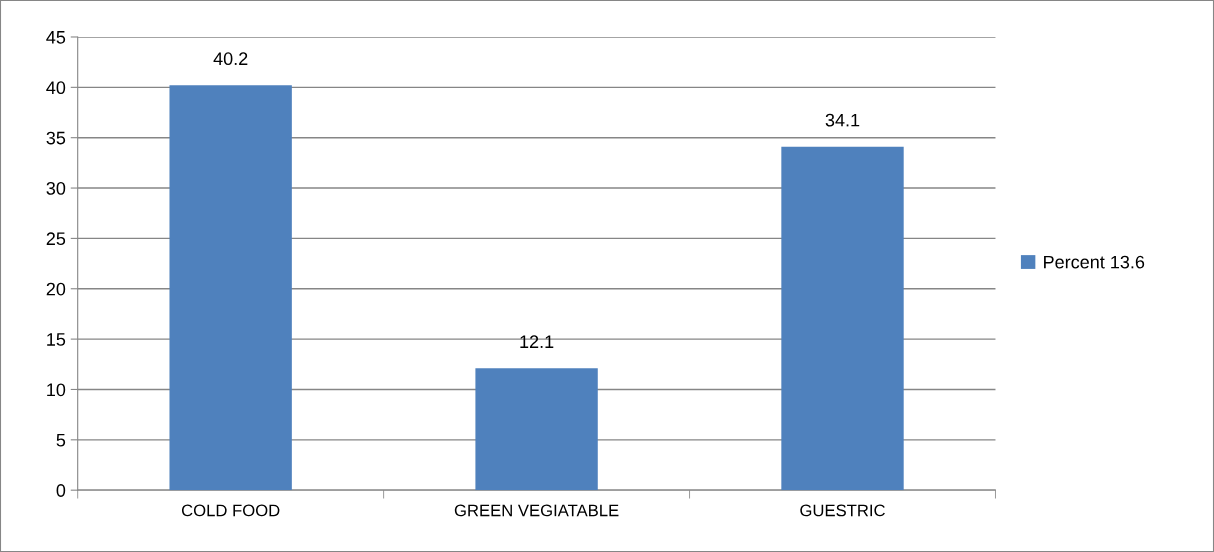 The width and height of the screenshot is (1214, 552). I want to click on y-tick-label: 25, so click(56, 239).